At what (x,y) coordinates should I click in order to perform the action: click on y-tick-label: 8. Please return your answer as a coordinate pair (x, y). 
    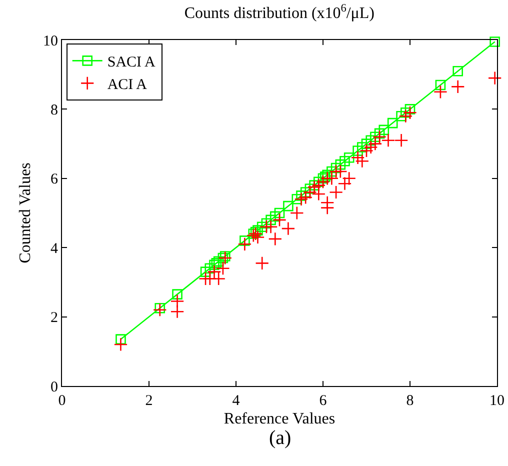
    Looking at the image, I should click on (54, 110).